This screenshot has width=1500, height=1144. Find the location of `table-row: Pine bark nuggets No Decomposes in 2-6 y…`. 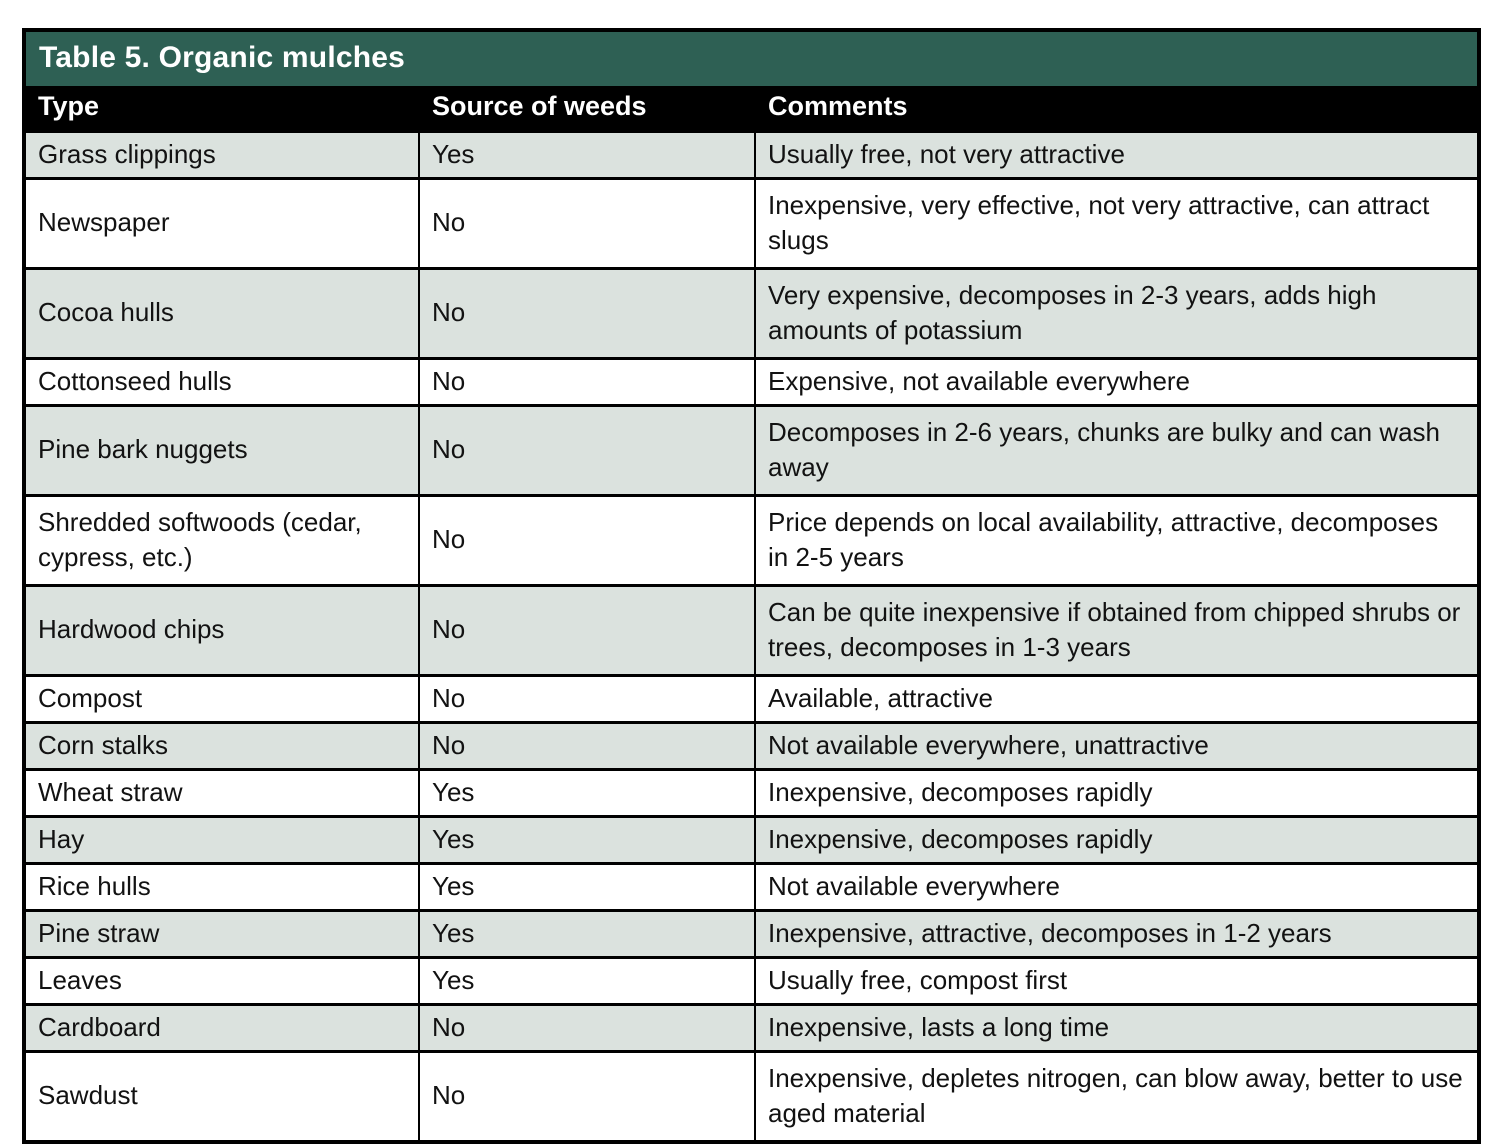

table-row: Pine bark nuggets No Decomposes in 2-6 y… is located at coordinates (752, 450).